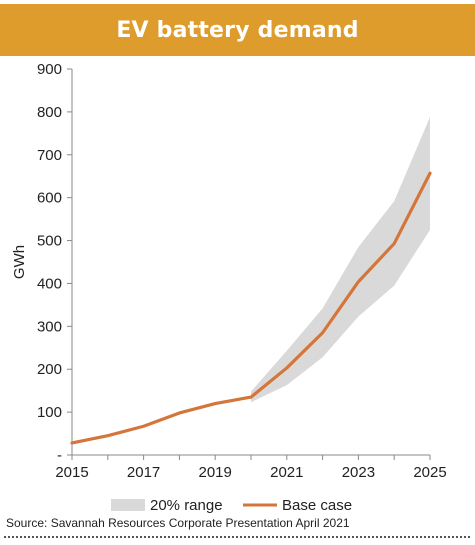 Image resolution: width=475 pixels, height=545 pixels. What do you see at coordinates (49, 198) in the screenshot?
I see `y-tick-label: 600` at bounding box center [49, 198].